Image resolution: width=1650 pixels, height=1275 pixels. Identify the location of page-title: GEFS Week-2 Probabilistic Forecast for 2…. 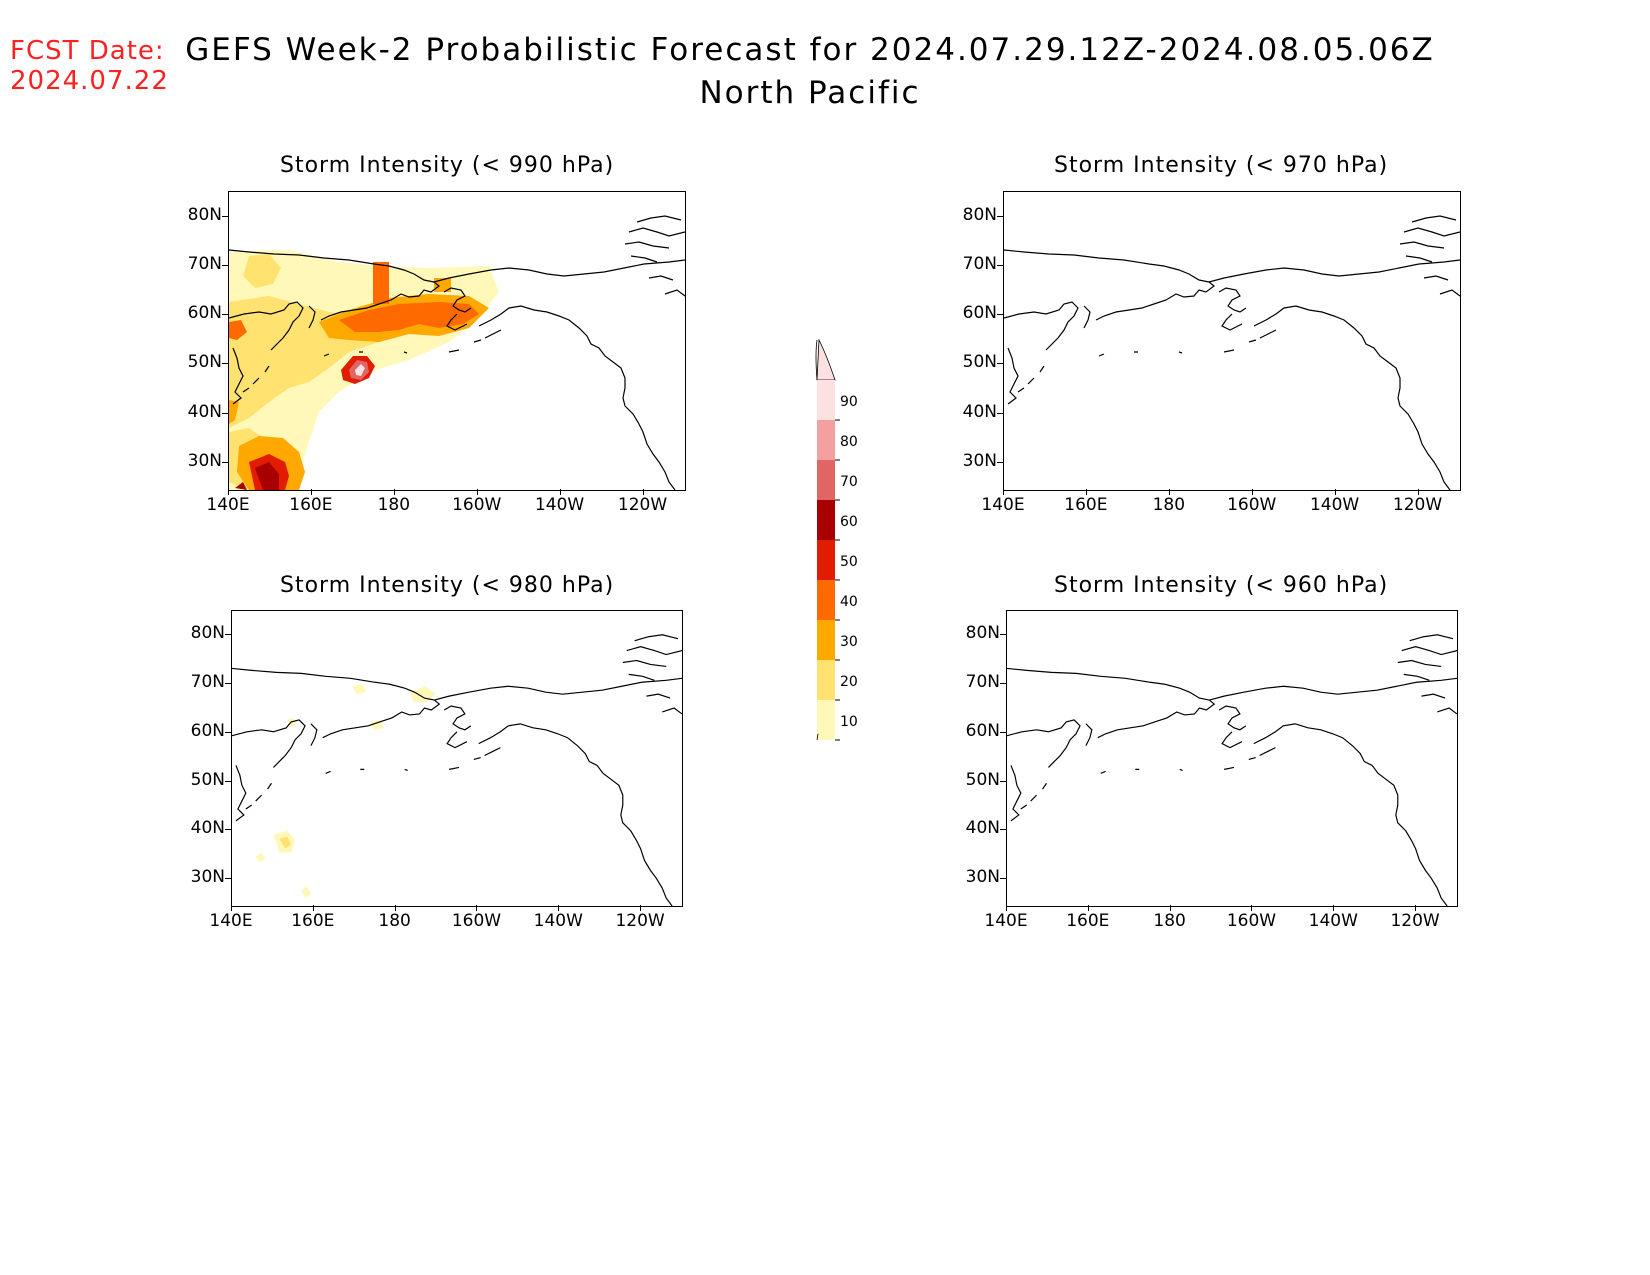
(810, 50).